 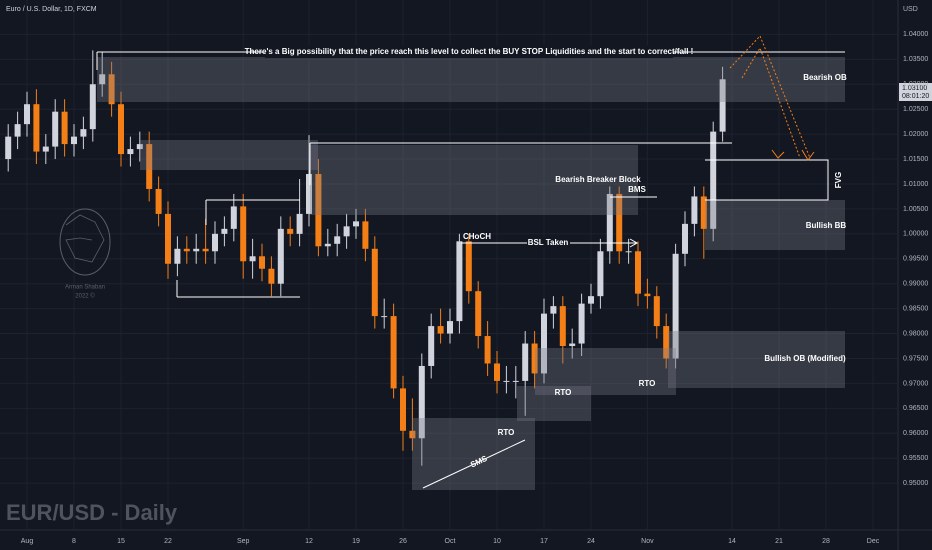 What do you see at coordinates (471, 79) in the screenshot?
I see `bearish-ob-zone` at bounding box center [471, 79].